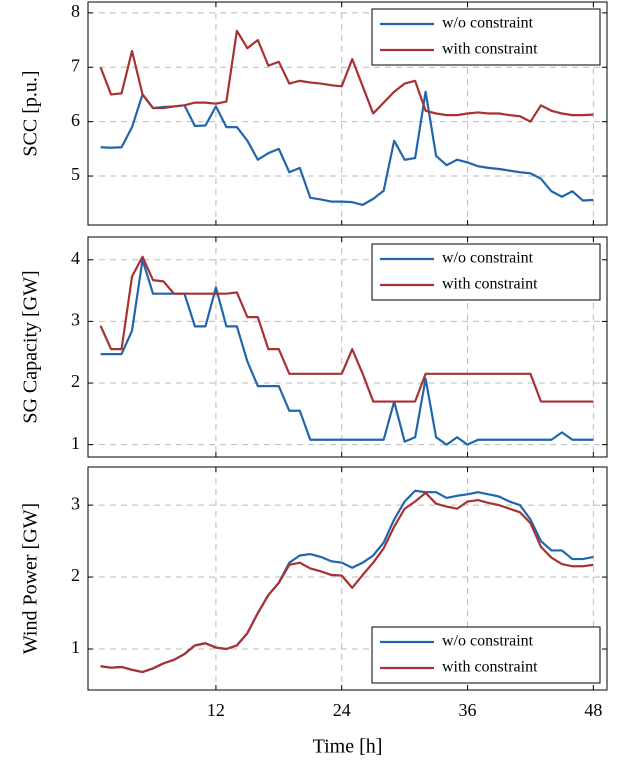 Image resolution: width=624 pixels, height=772 pixels. What do you see at coordinates (75, 11) in the screenshot?
I see `y-tick-label: 8` at bounding box center [75, 11].